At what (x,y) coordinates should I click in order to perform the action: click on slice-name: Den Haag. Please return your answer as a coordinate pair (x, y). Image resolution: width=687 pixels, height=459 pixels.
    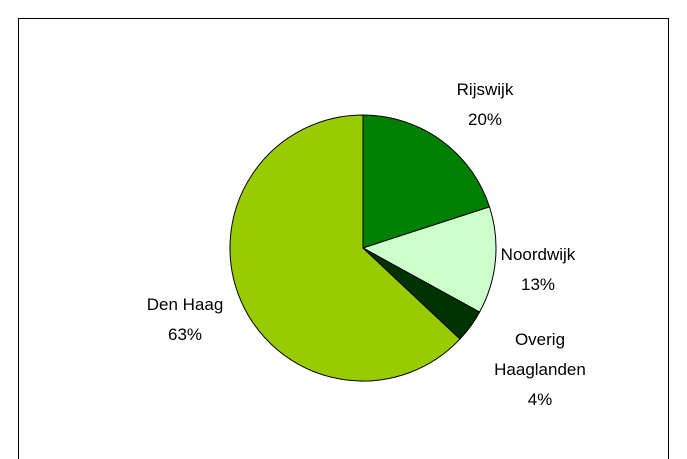
    Looking at the image, I should click on (185, 304).